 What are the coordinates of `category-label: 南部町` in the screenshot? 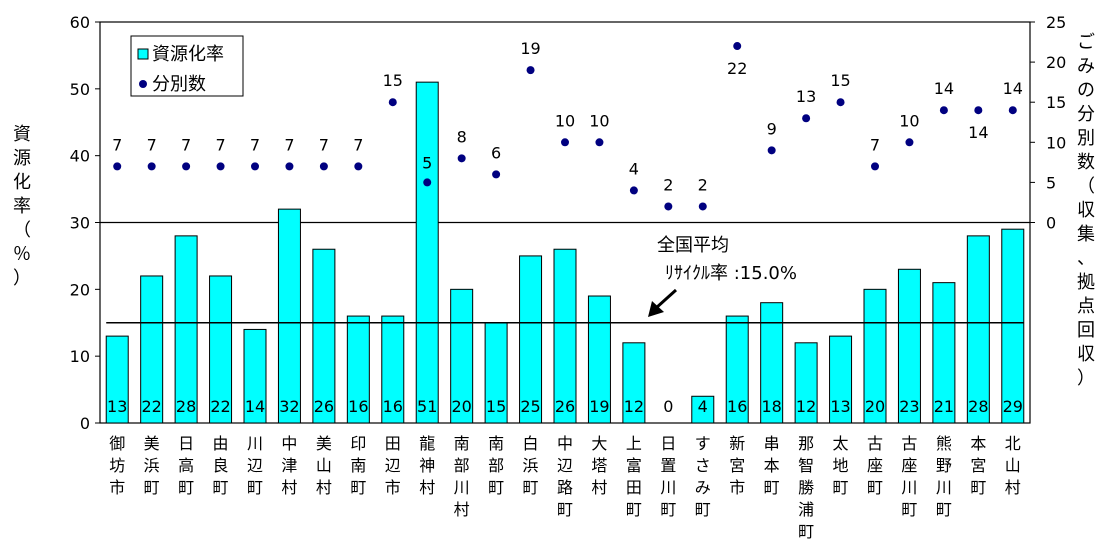 It's located at (496, 465).